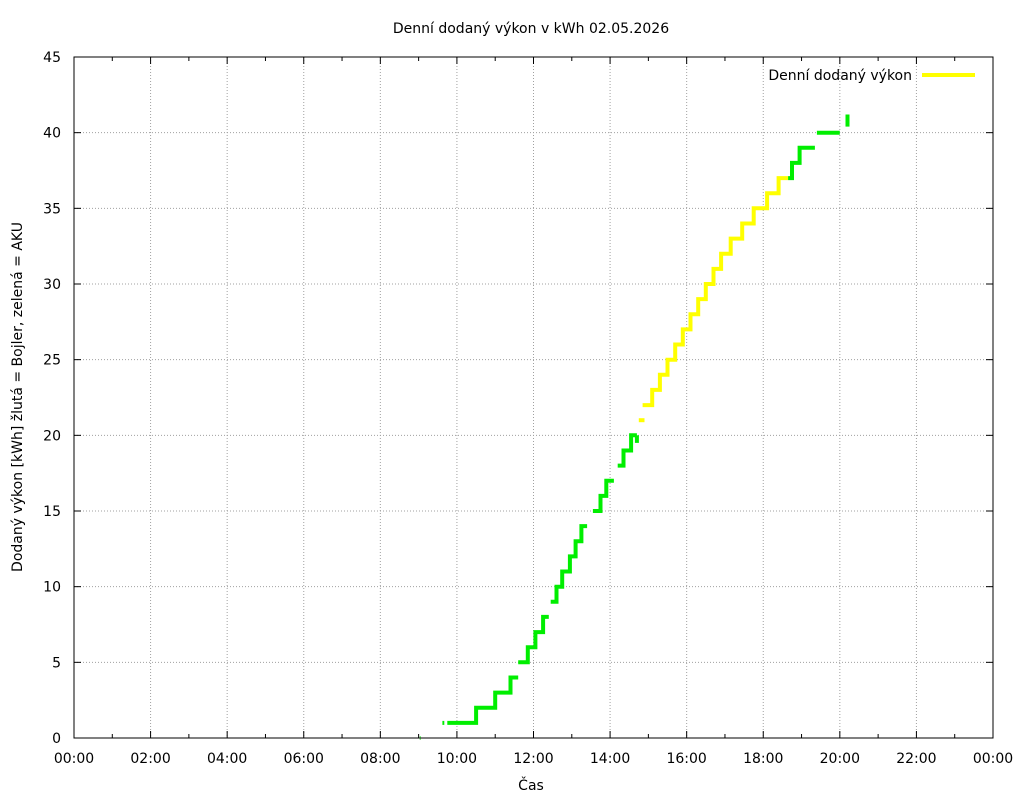  What do you see at coordinates (52, 436) in the screenshot?
I see `y-tick-label: 20` at bounding box center [52, 436].